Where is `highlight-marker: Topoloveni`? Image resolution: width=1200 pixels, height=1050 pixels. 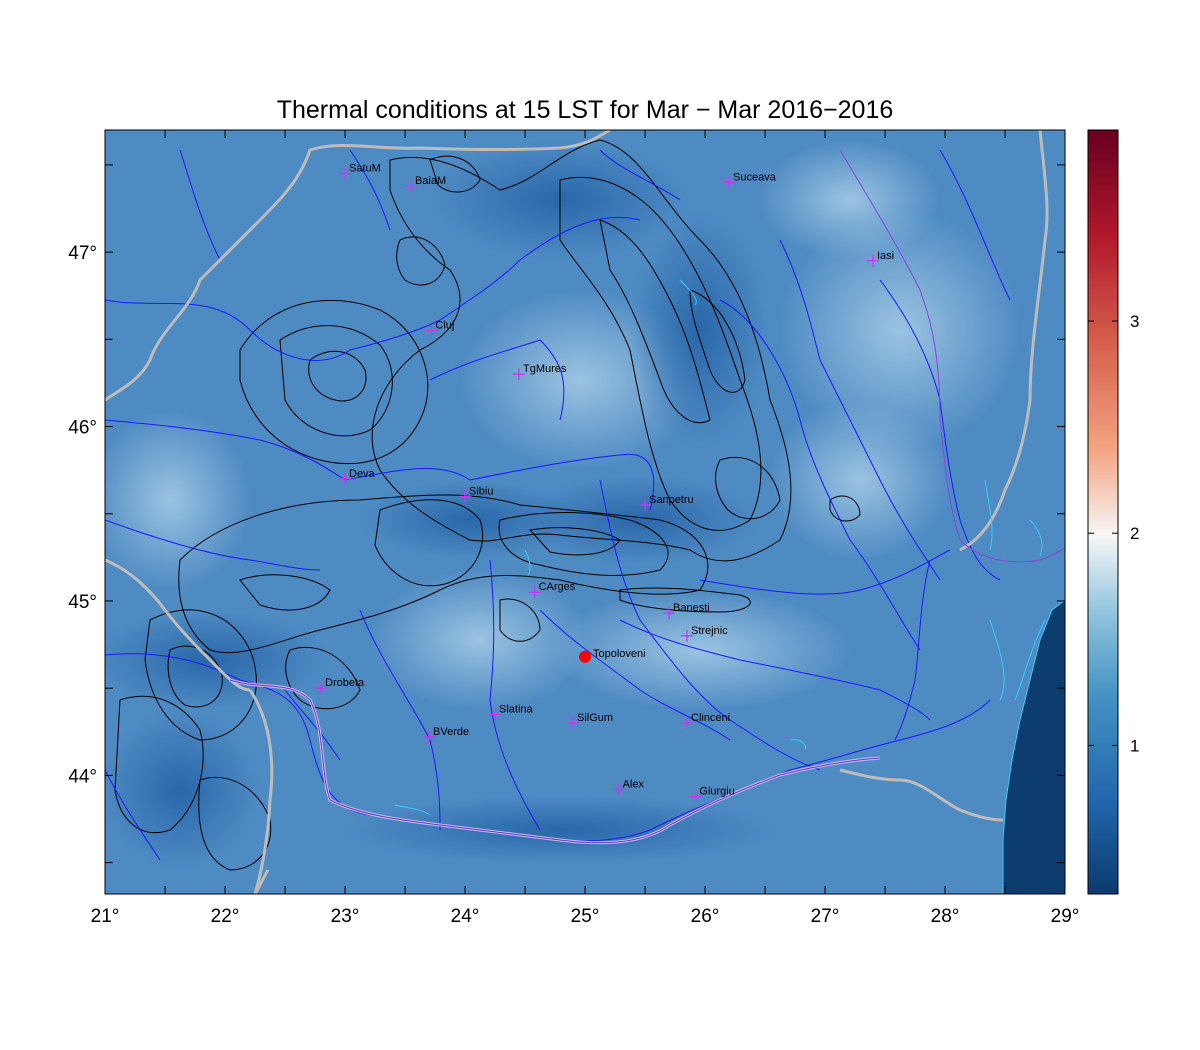 highlight-marker: Topoloveni is located at coordinates (612, 655).